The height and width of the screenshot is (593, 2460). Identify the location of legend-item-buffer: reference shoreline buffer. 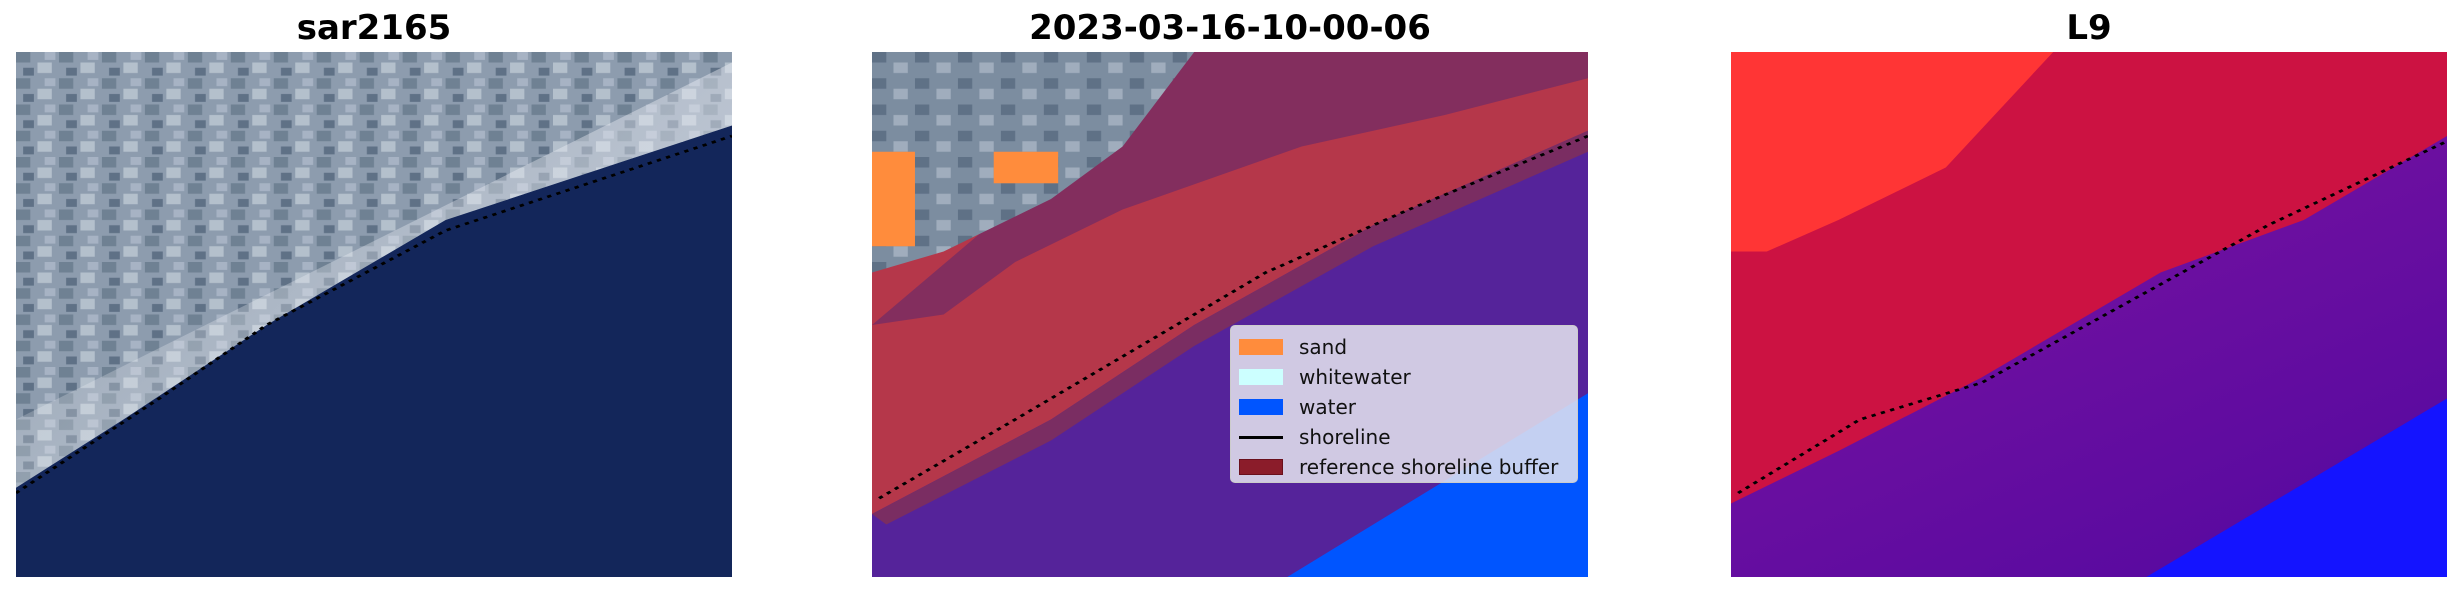
(1408, 467).